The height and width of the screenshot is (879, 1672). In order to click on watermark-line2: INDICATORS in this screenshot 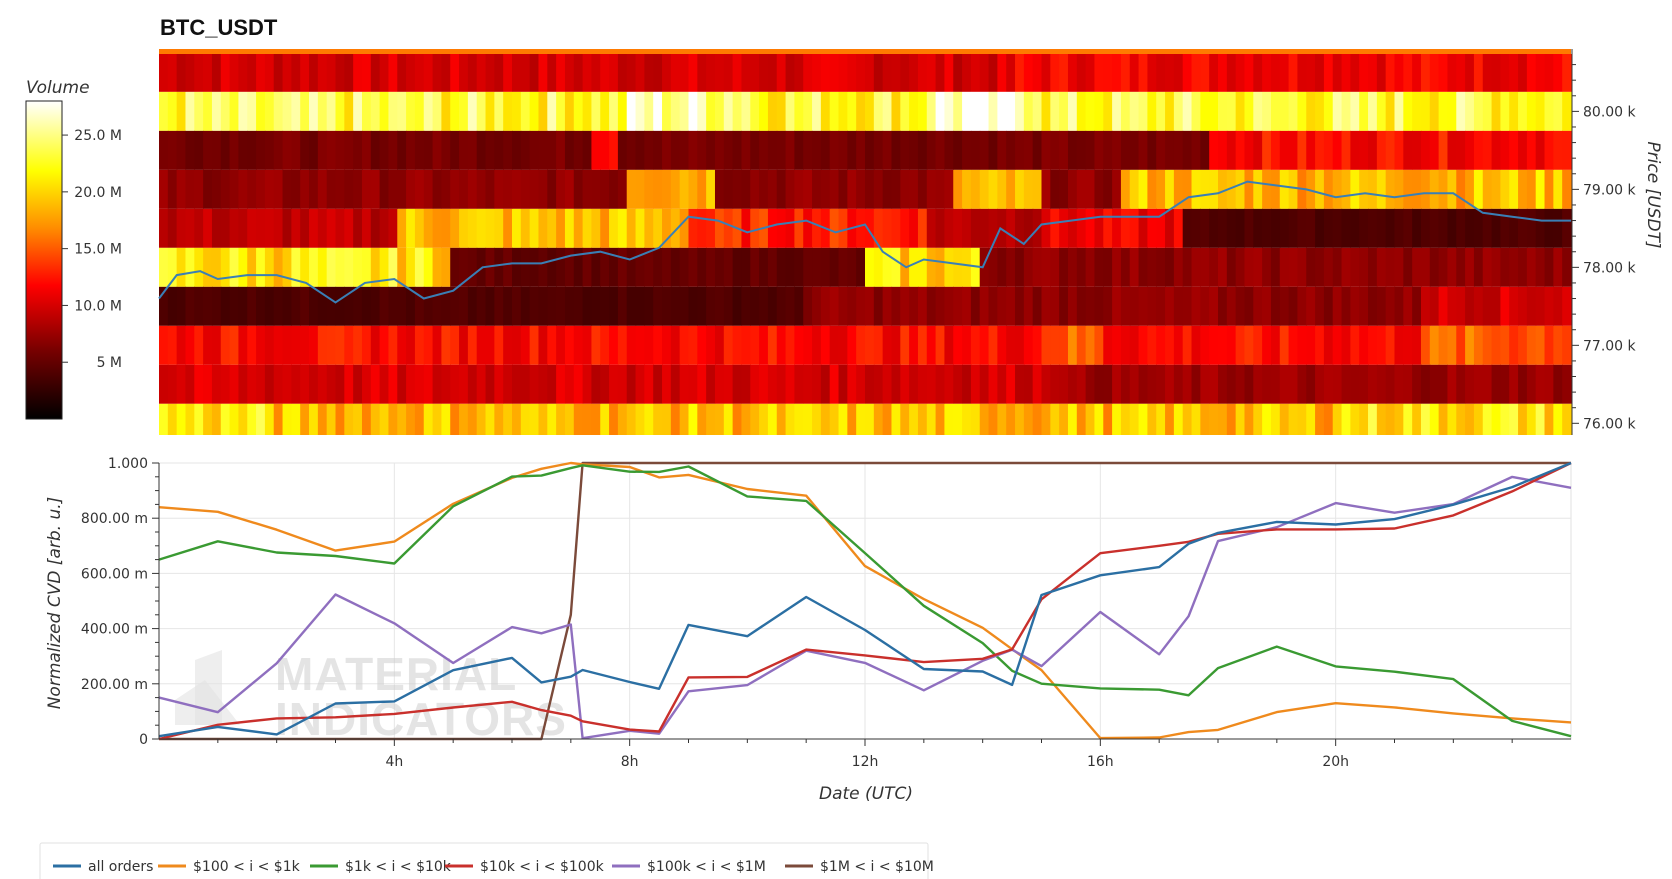, I will do `click(421, 719)`.